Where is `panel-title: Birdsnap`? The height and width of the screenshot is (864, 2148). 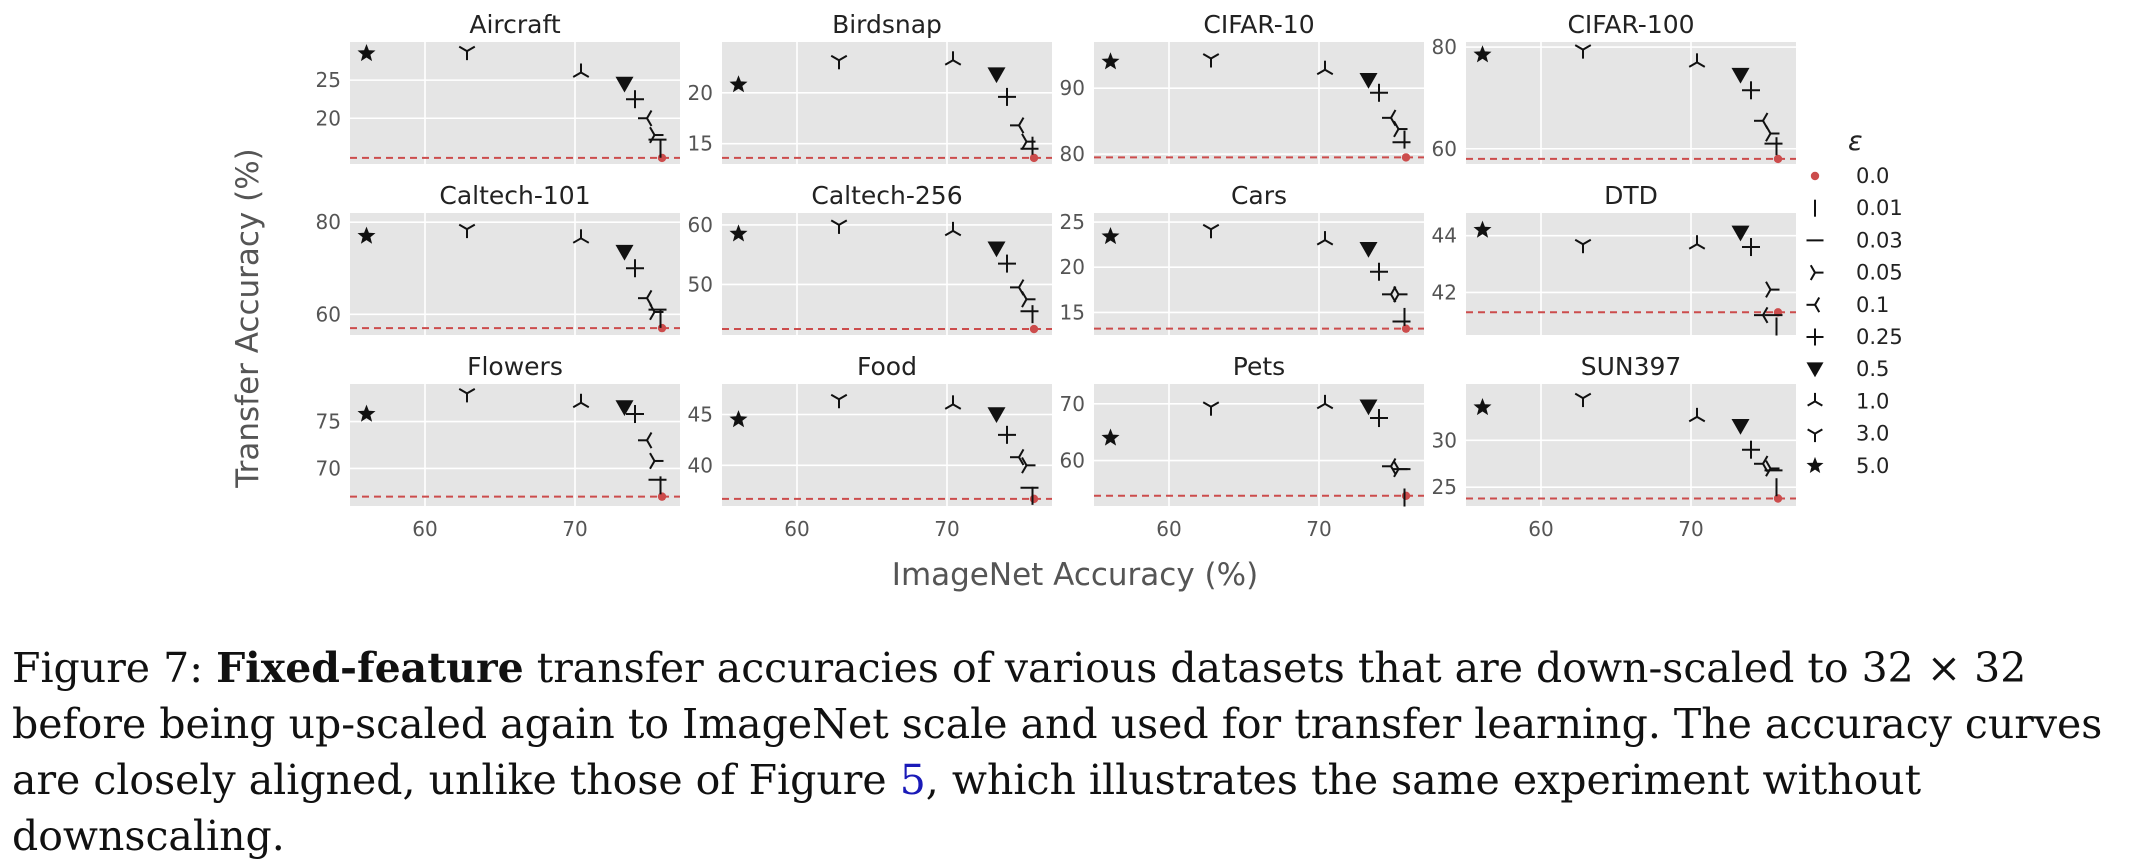
panel-title: Birdsnap is located at coordinates (887, 24).